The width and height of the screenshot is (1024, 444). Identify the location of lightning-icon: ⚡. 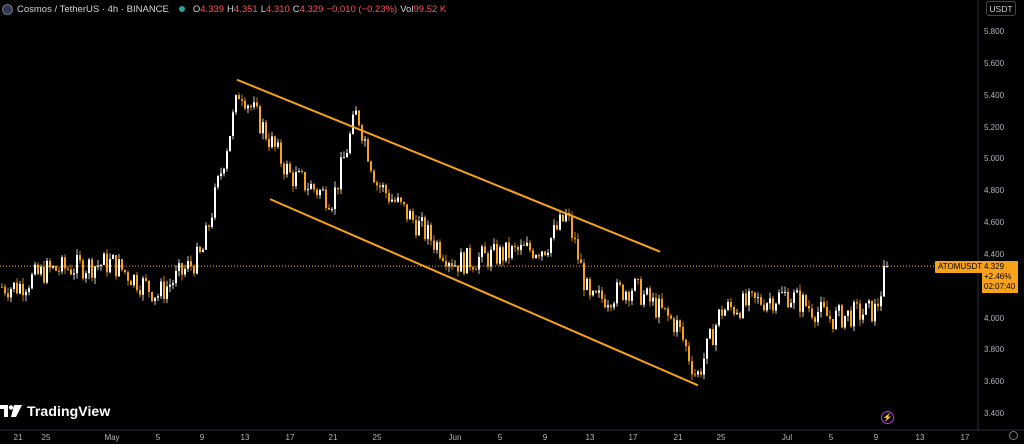
(887, 417).